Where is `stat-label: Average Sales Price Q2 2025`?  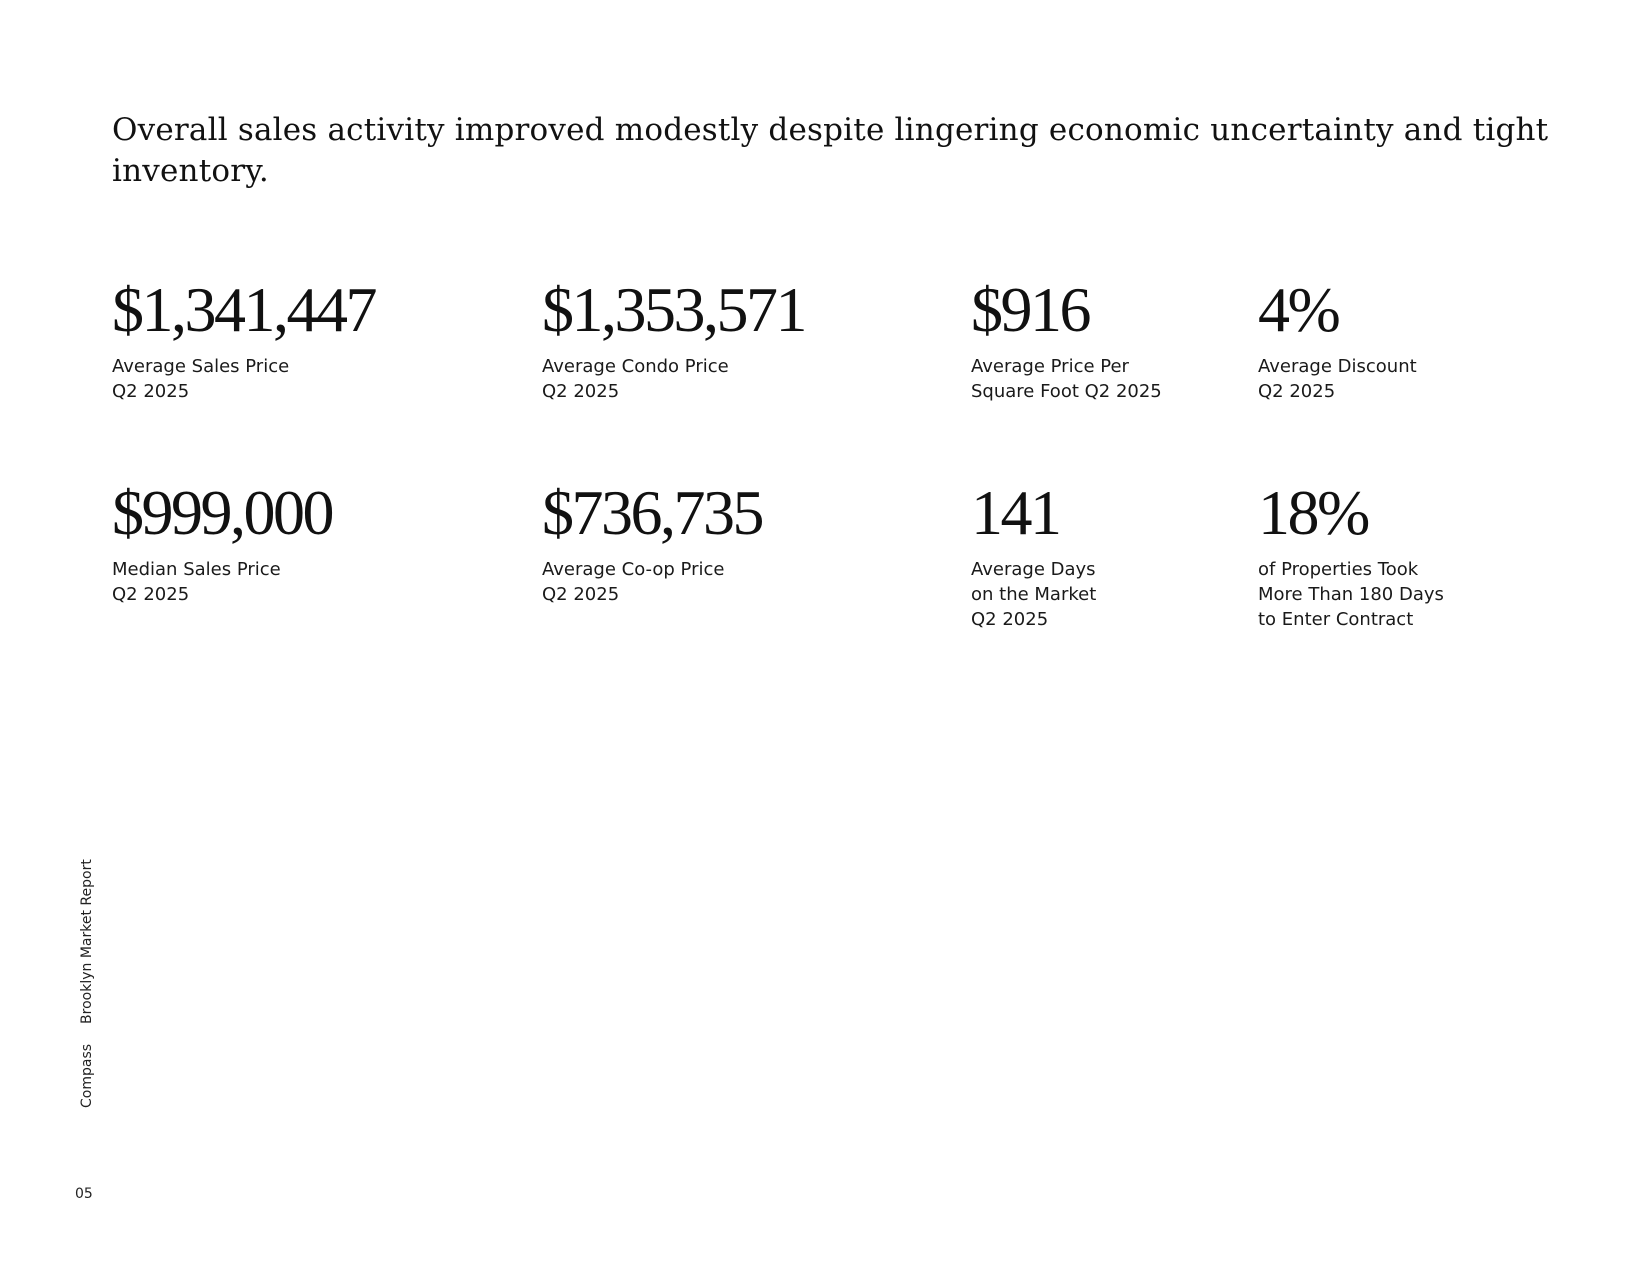 stat-label: Average Sales Price Q2 2025 is located at coordinates (201, 379).